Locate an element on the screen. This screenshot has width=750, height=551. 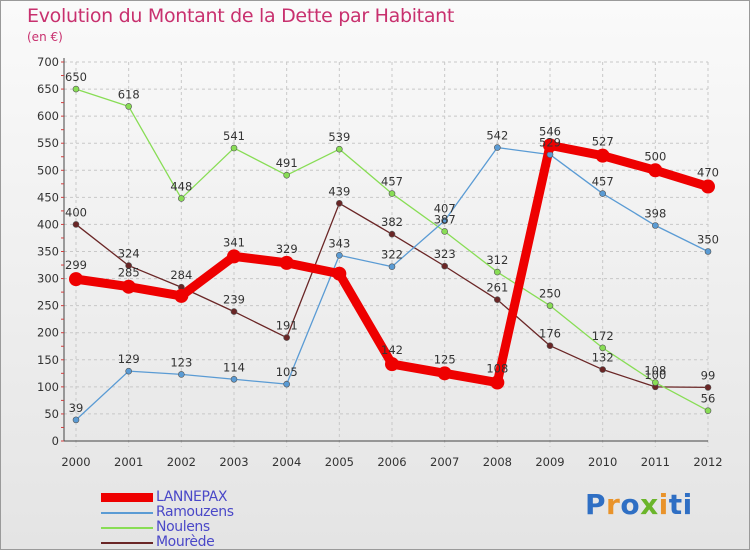
x-tick-label: 2009 is located at coordinates (549, 462).